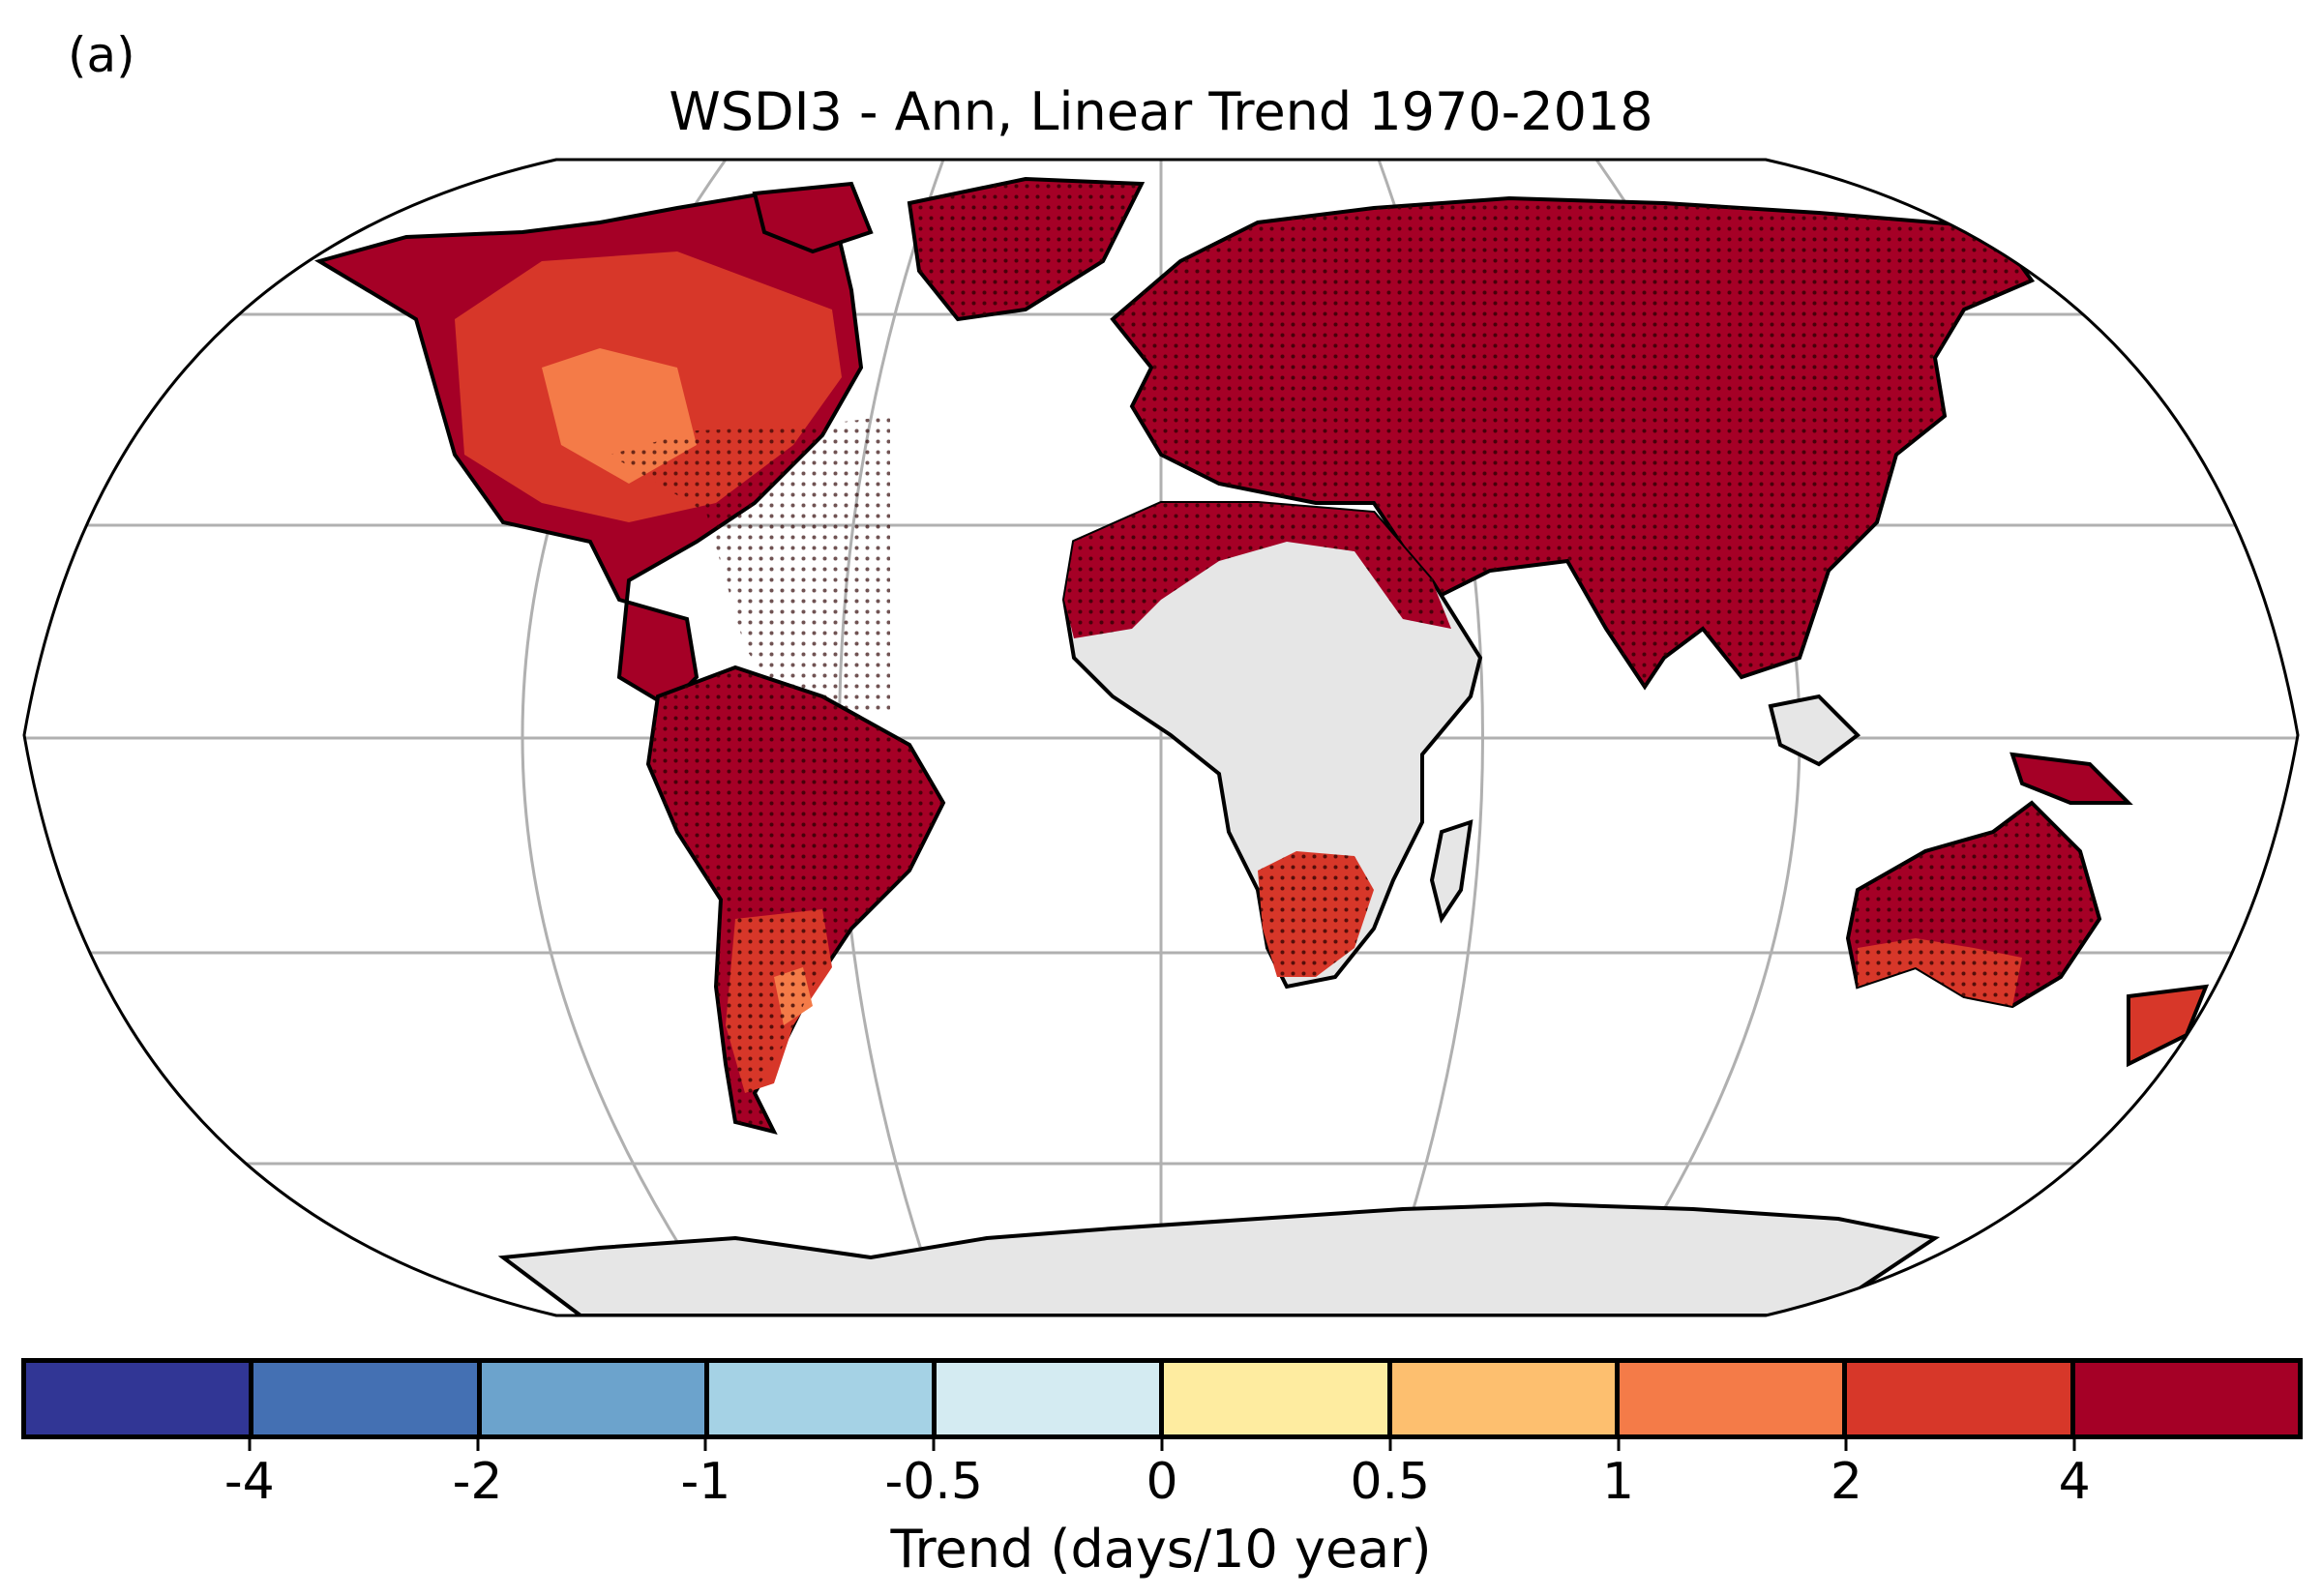  What do you see at coordinates (1618, 1482) in the screenshot?
I see `colorbar-tick-label: 1` at bounding box center [1618, 1482].